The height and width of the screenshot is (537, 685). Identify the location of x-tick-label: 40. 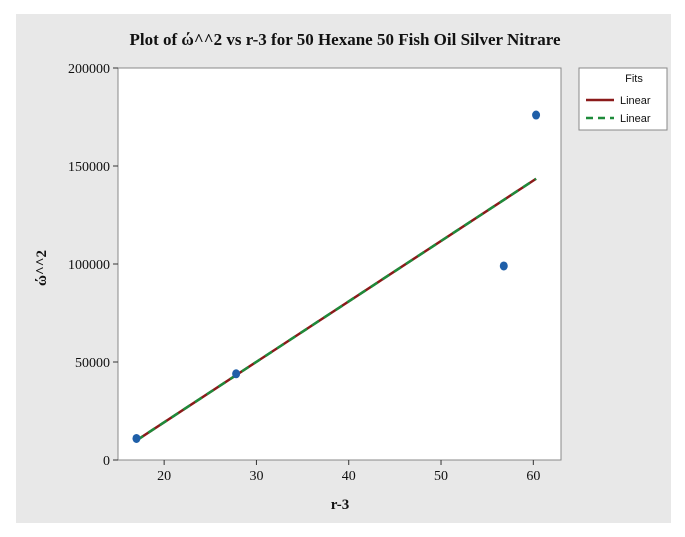
(349, 476).